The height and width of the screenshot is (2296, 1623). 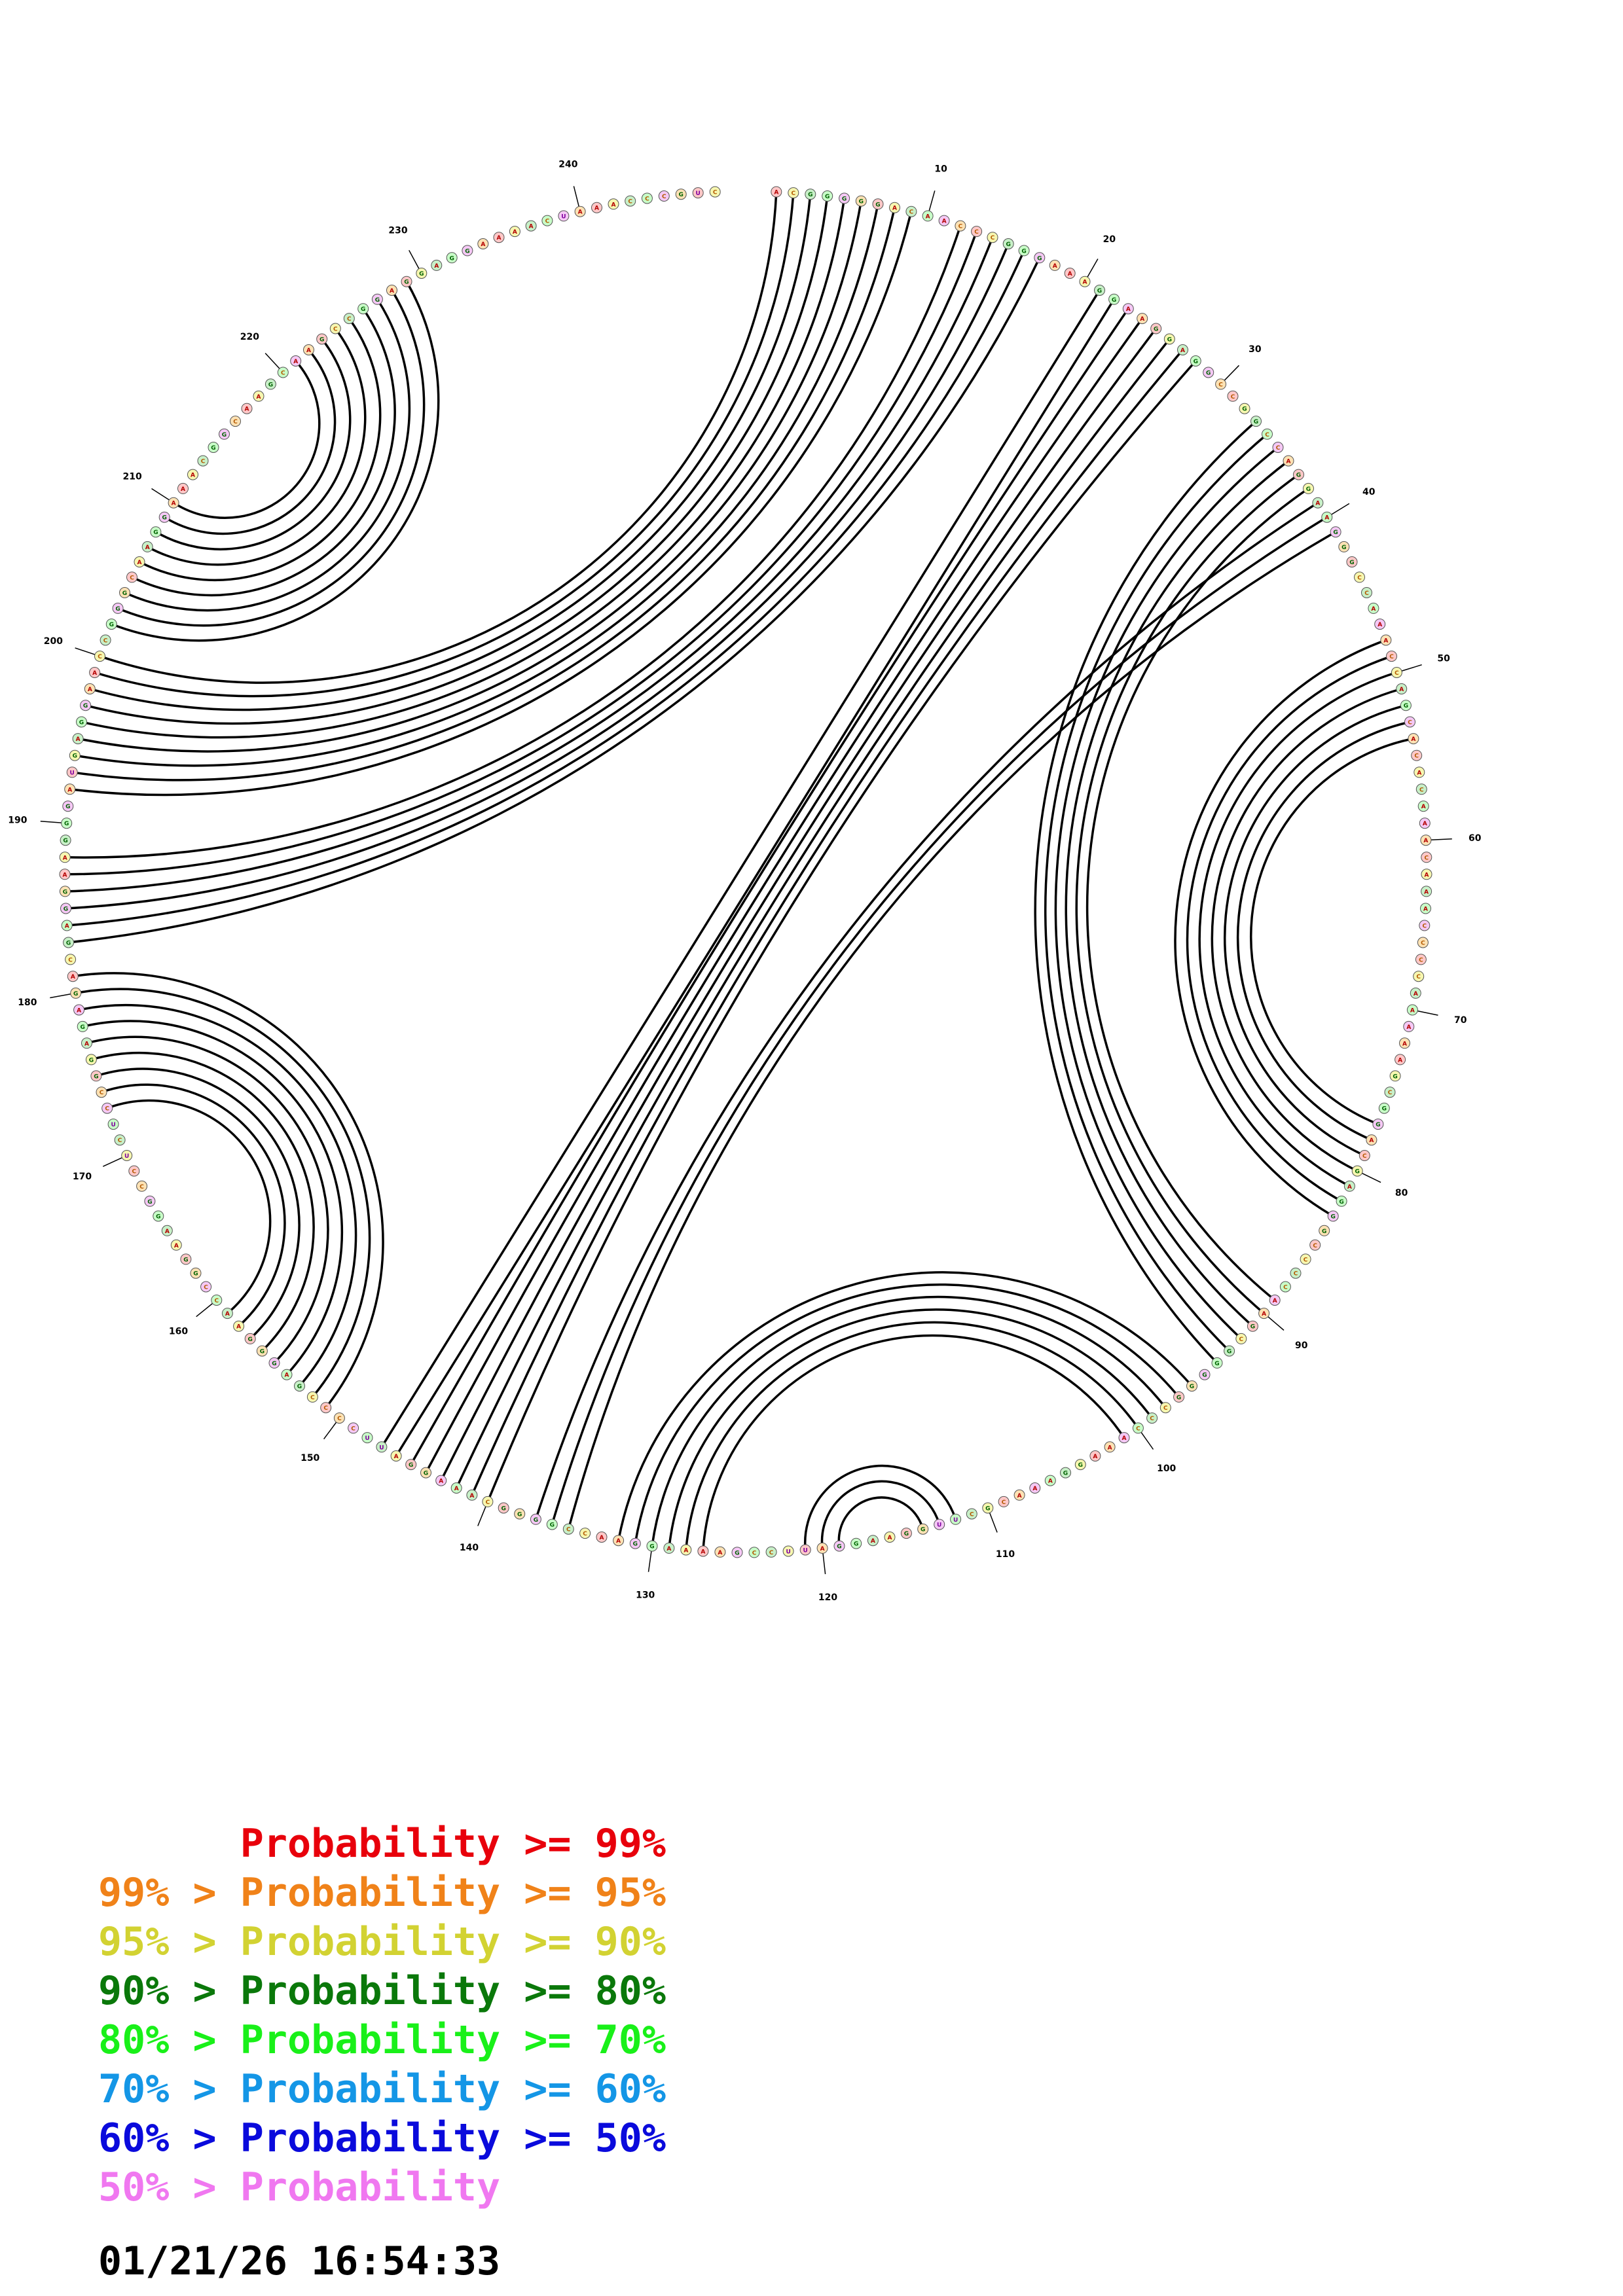 What do you see at coordinates (27, 1002) in the screenshot?
I see `position-label-180: 180` at bounding box center [27, 1002].